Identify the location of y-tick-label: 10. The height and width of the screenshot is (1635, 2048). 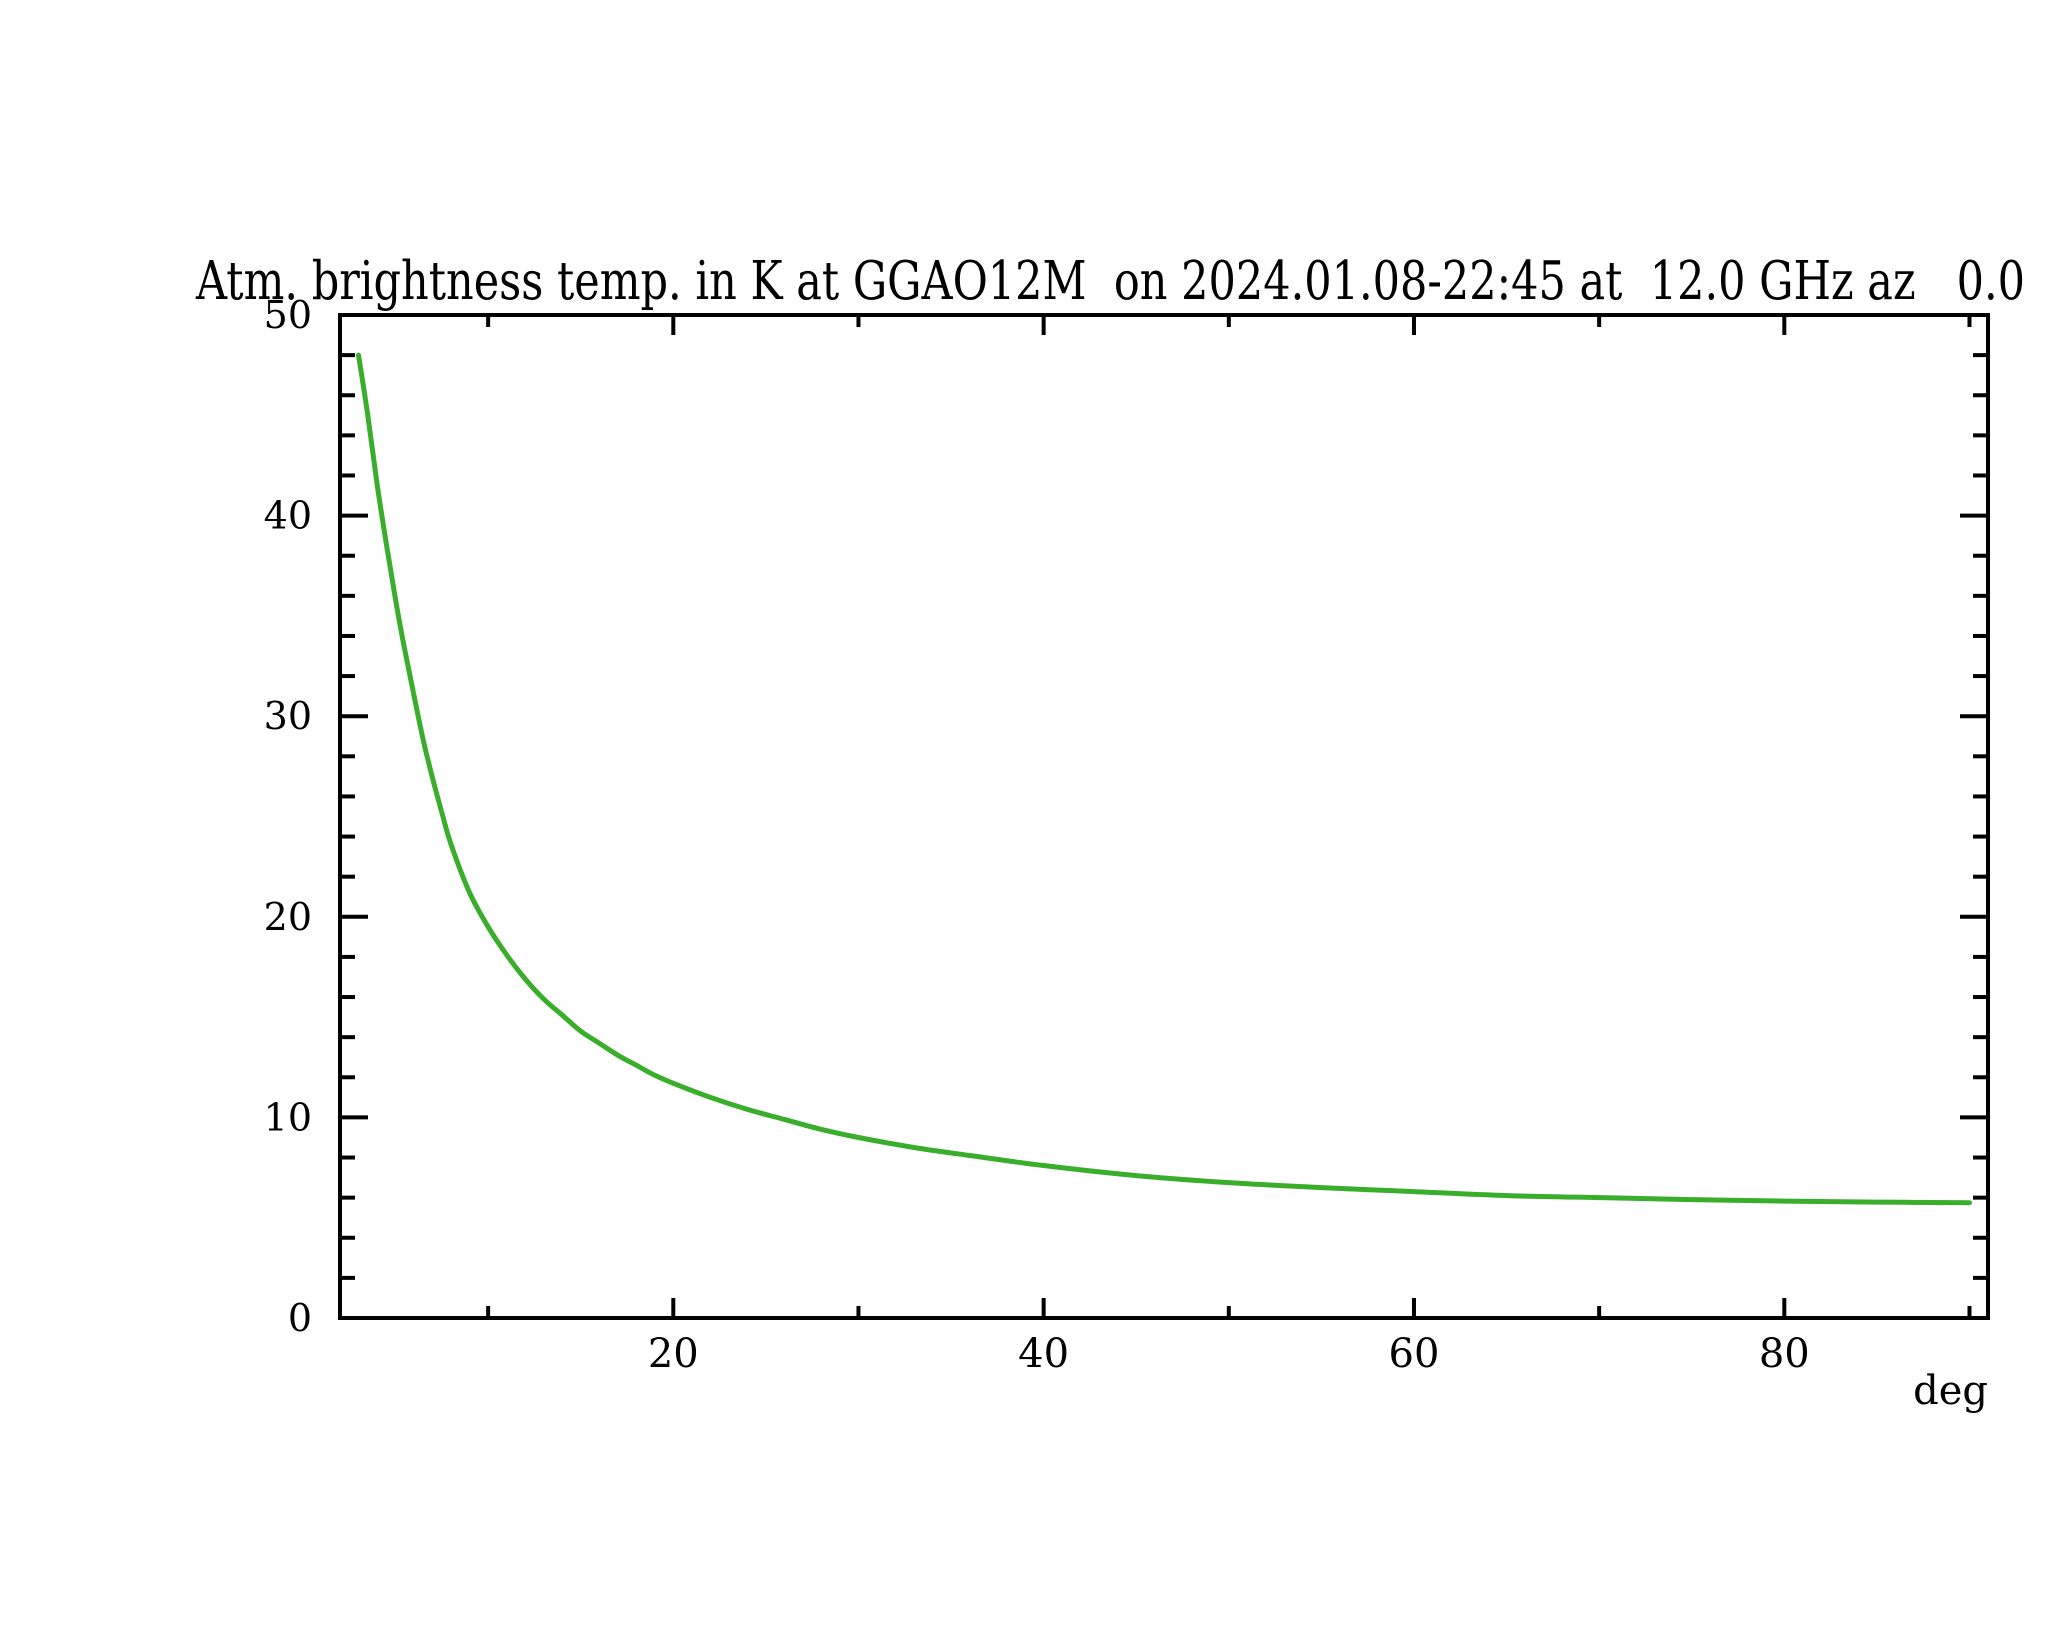
(288, 1117).